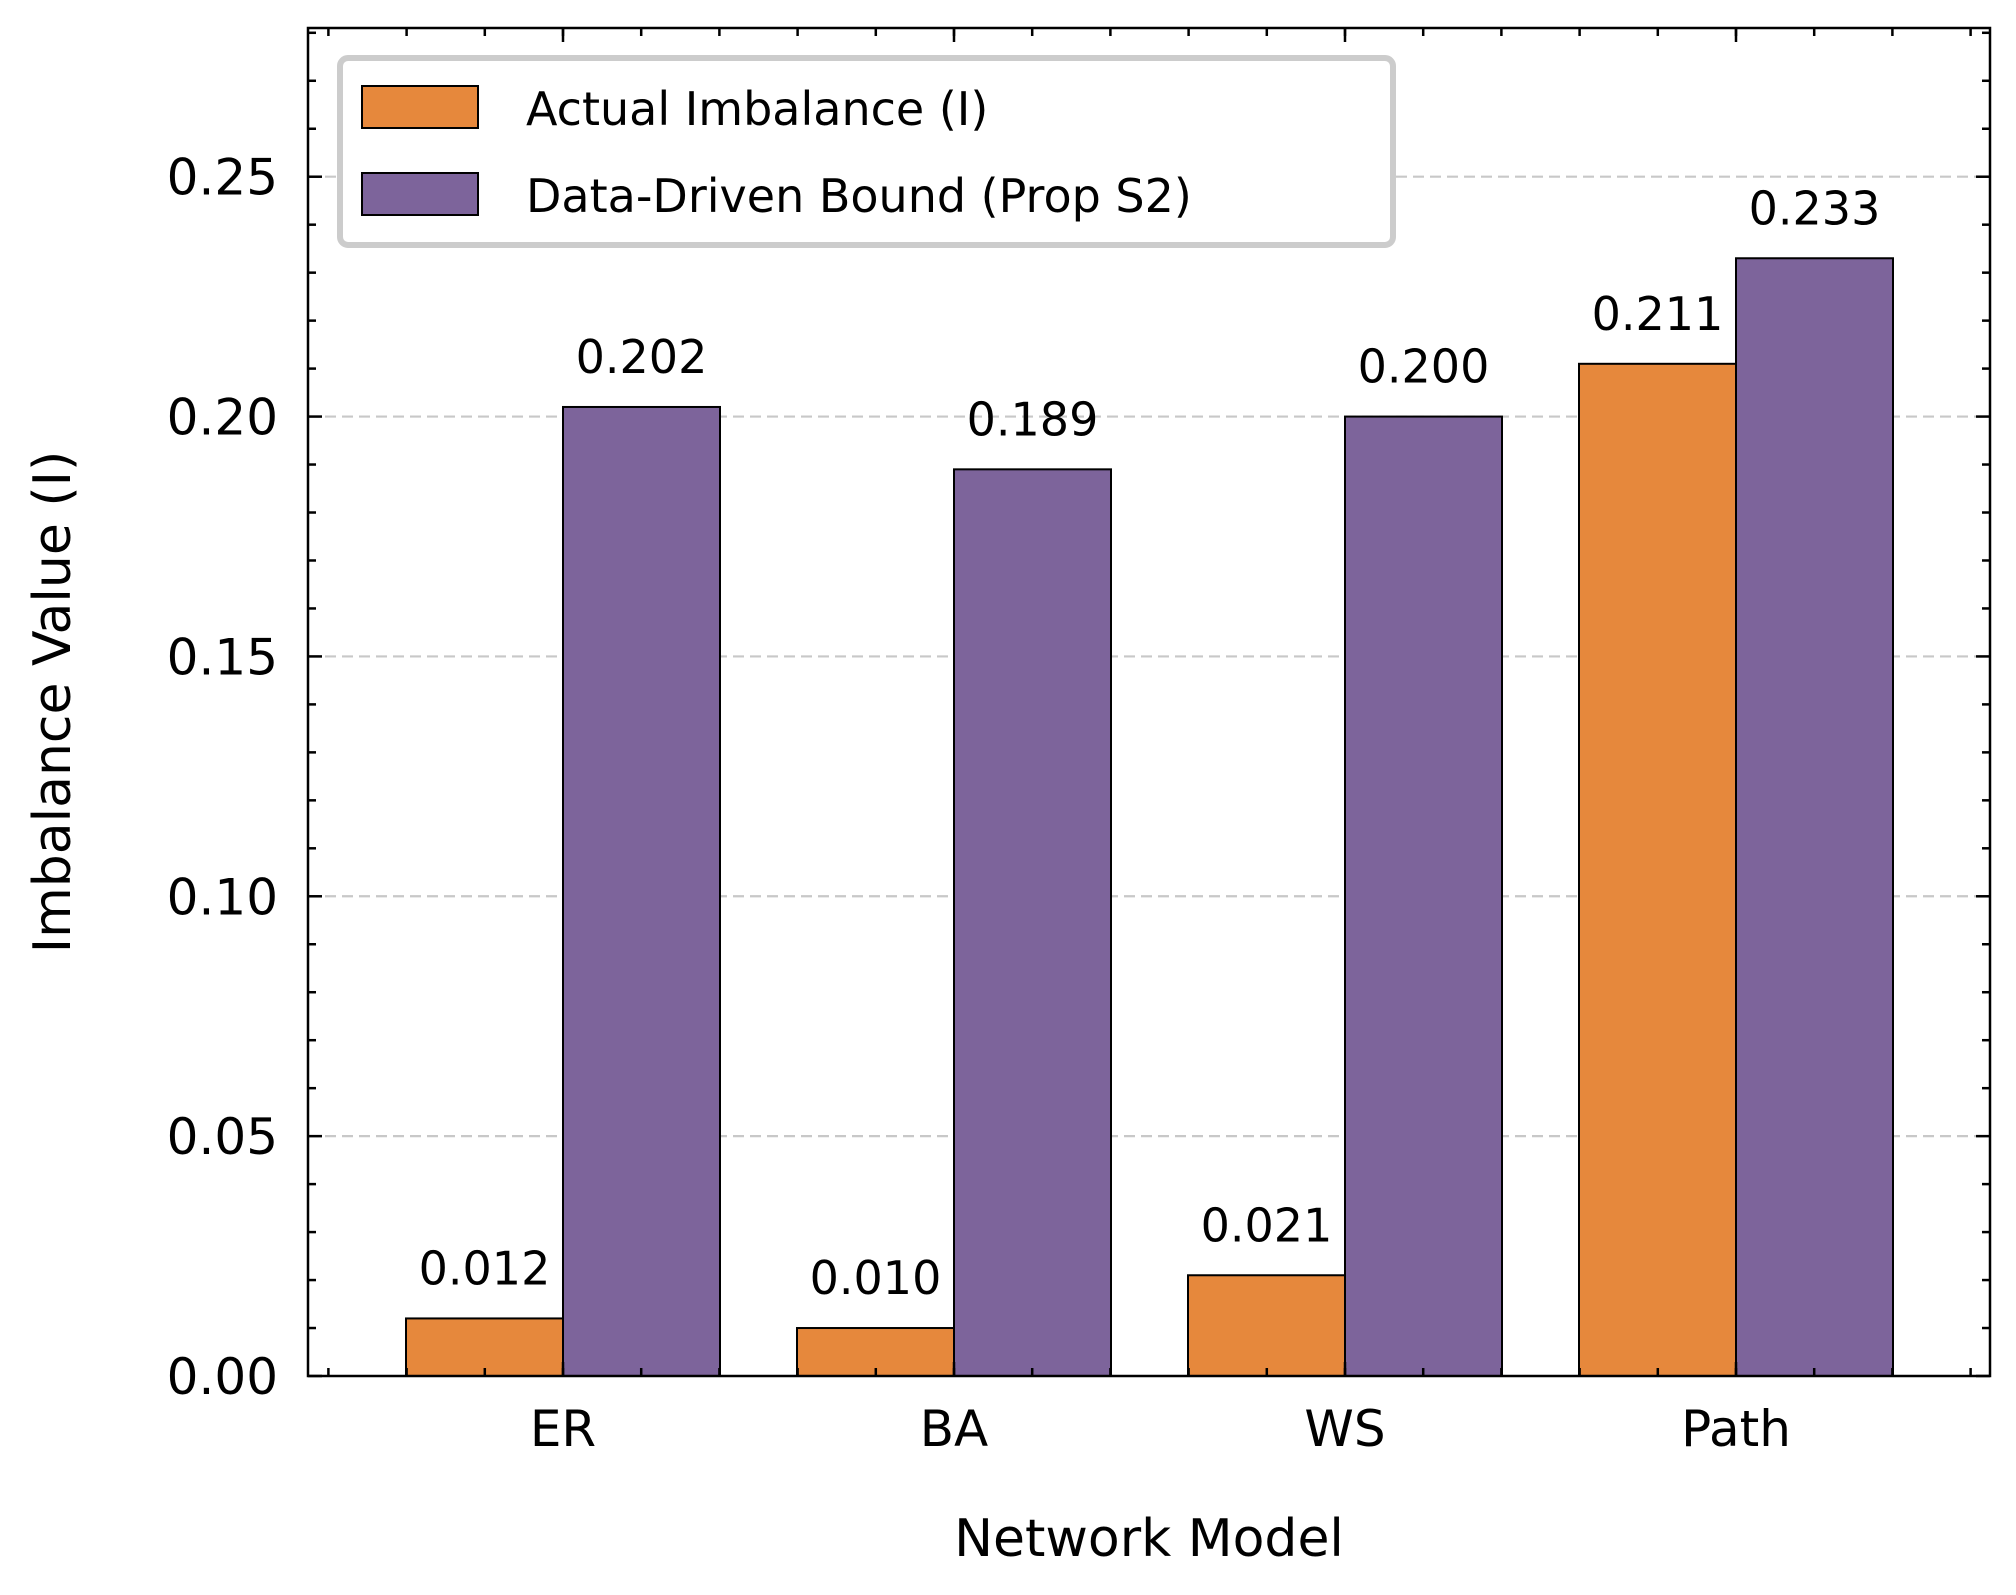 The height and width of the screenshot is (1595, 2016). I want to click on bar-value-label: 0.233, so click(1815, 208).